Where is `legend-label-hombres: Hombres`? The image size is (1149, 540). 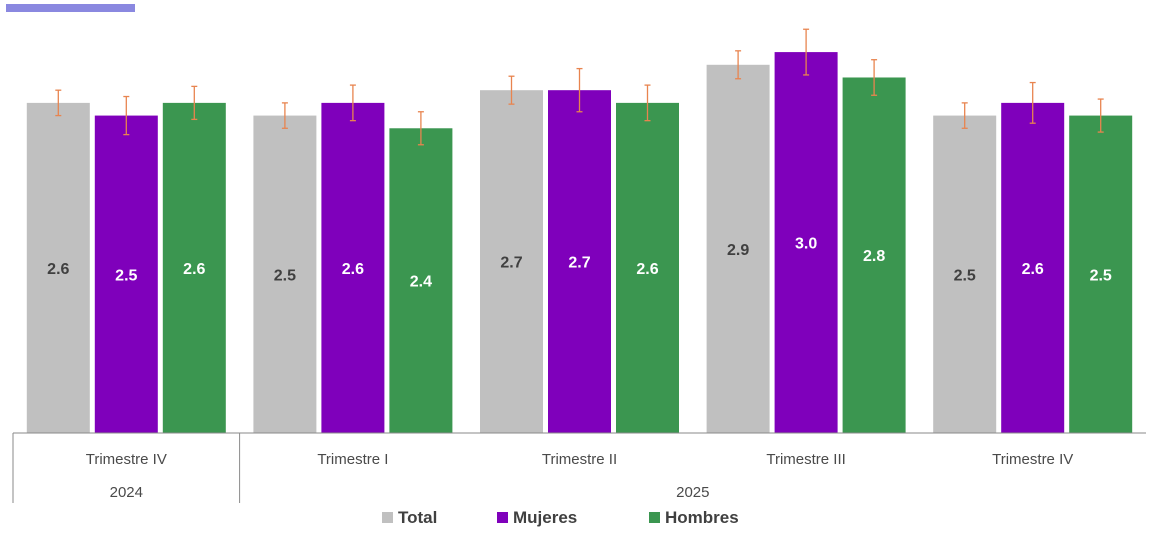 legend-label-hombres: Hombres is located at coordinates (702, 517).